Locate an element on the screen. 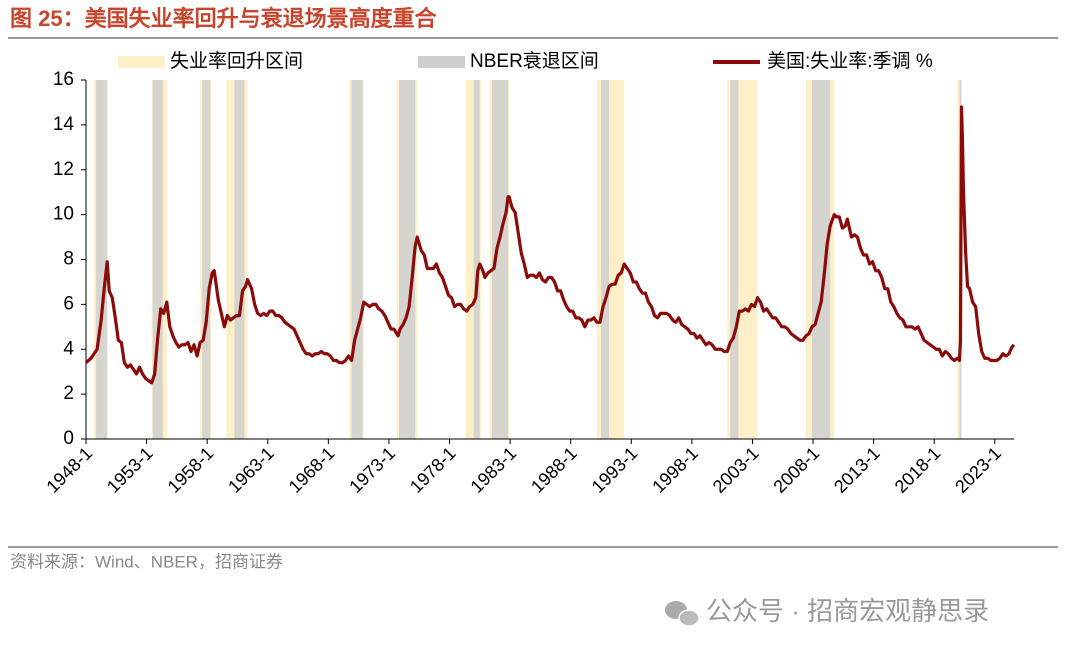 This screenshot has width=1080, height=663. y-tick-label: 12 is located at coordinates (63, 169).